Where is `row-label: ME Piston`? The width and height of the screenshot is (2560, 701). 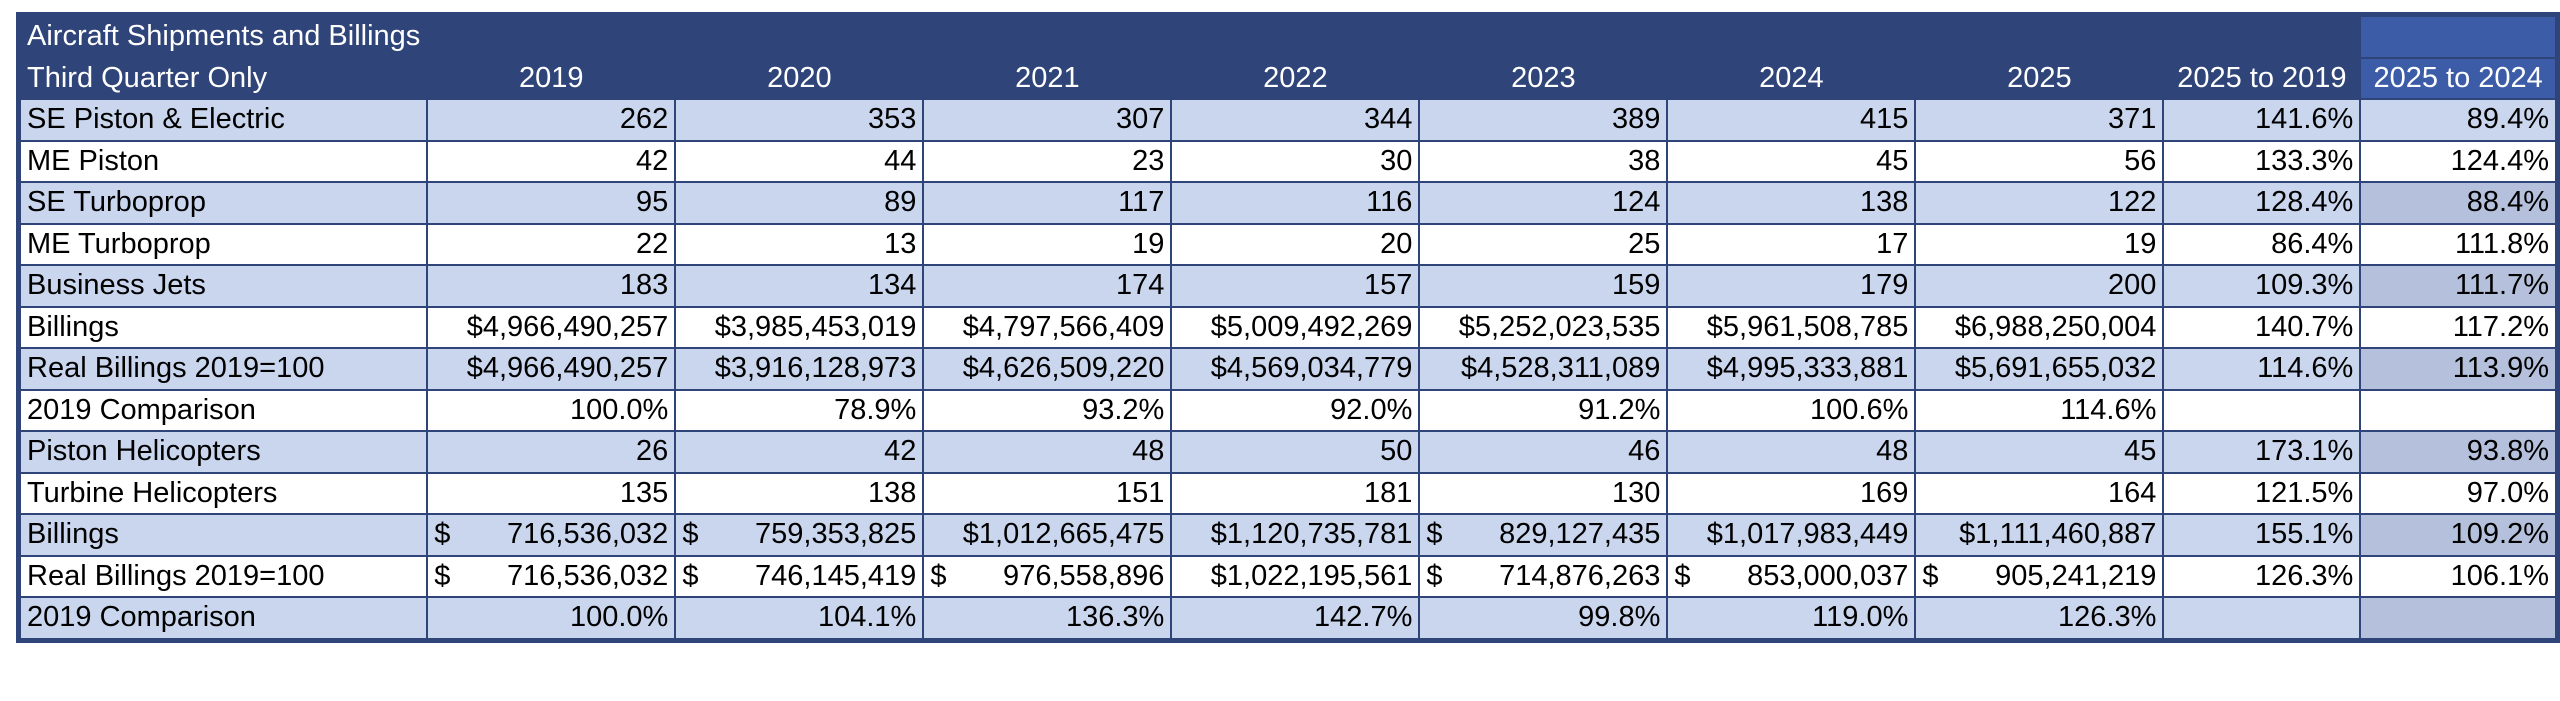
row-label: ME Piston is located at coordinates (223, 161).